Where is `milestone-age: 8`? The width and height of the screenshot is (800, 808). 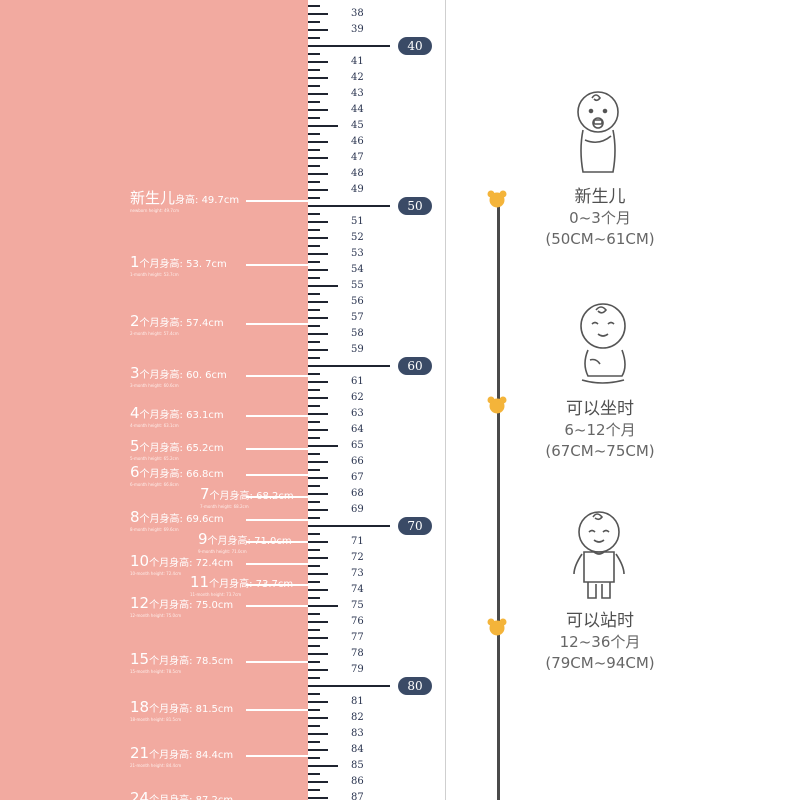
milestone-age: 8 is located at coordinates (135, 516).